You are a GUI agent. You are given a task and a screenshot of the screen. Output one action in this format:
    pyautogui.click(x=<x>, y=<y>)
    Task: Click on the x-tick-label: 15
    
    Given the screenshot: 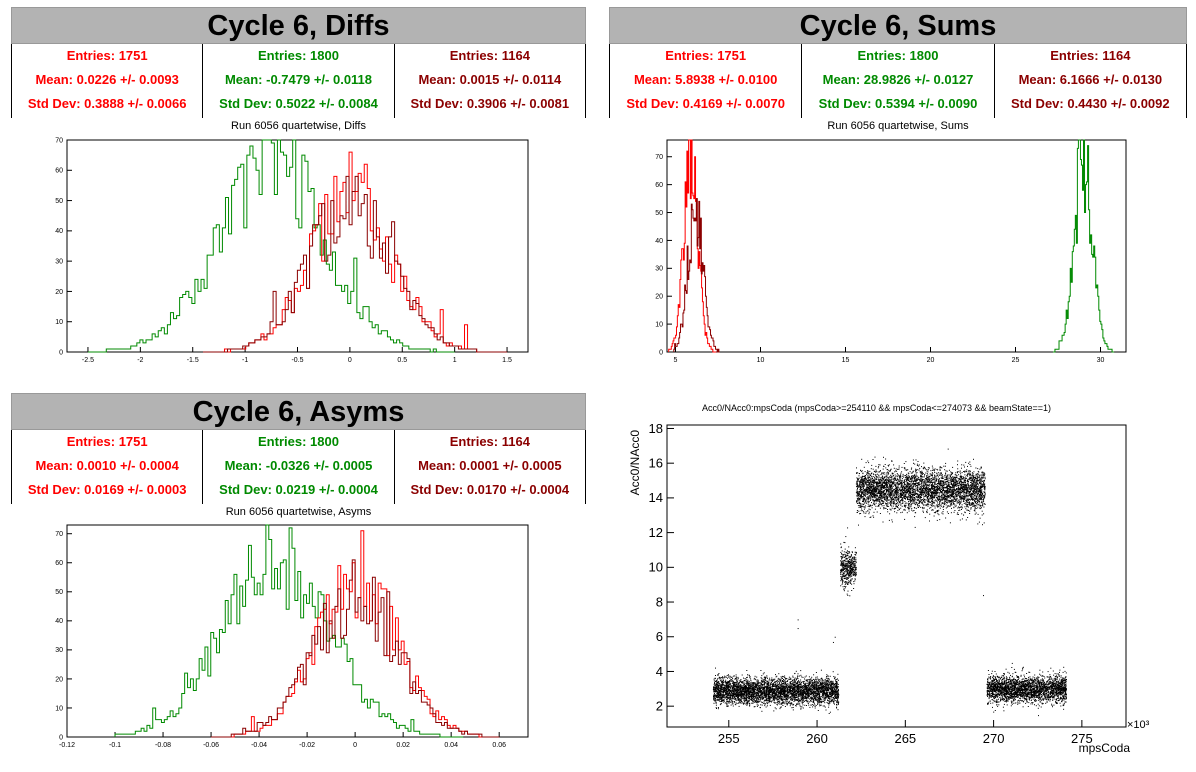 What is the action you would take?
    pyautogui.click(x=846, y=360)
    